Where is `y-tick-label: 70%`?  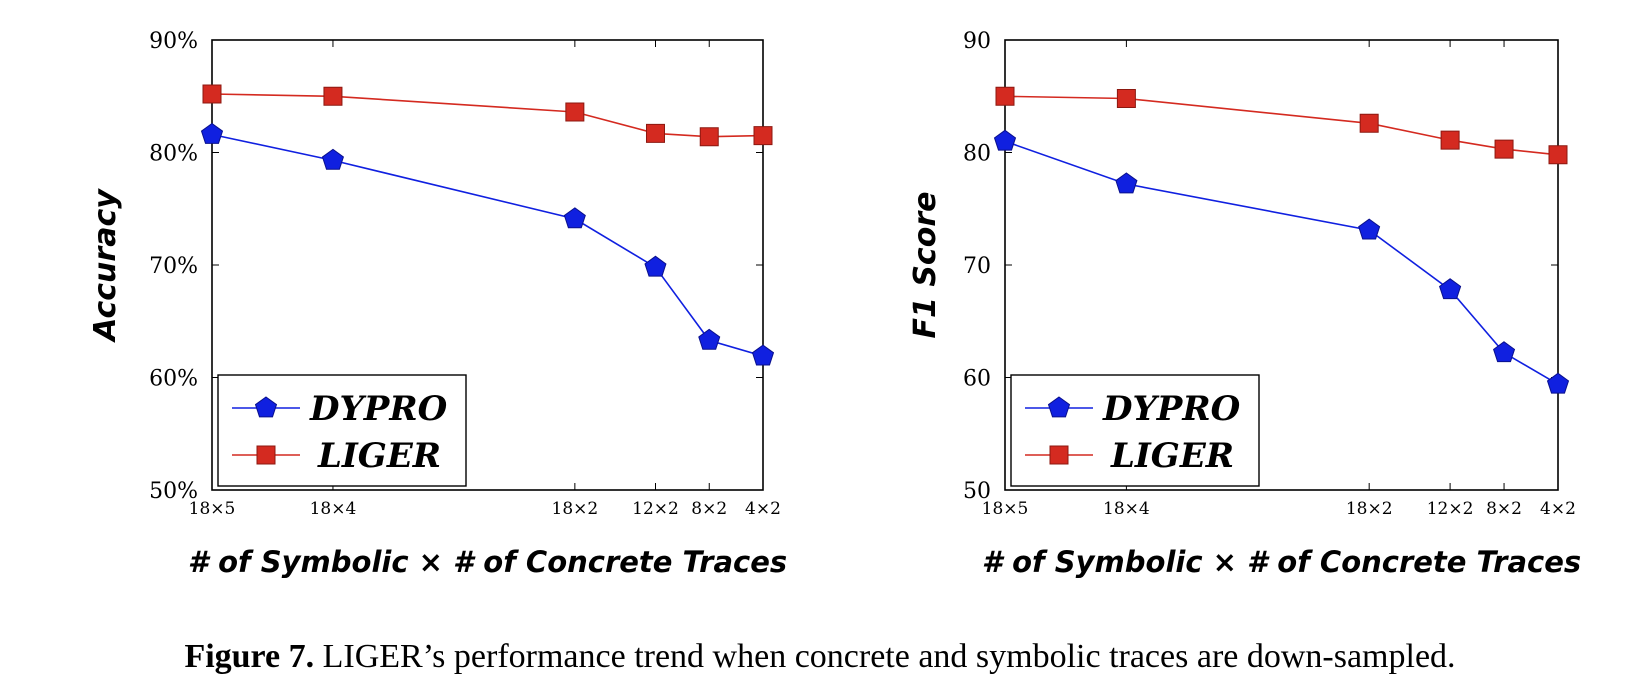
y-tick-label: 70% is located at coordinates (173, 266).